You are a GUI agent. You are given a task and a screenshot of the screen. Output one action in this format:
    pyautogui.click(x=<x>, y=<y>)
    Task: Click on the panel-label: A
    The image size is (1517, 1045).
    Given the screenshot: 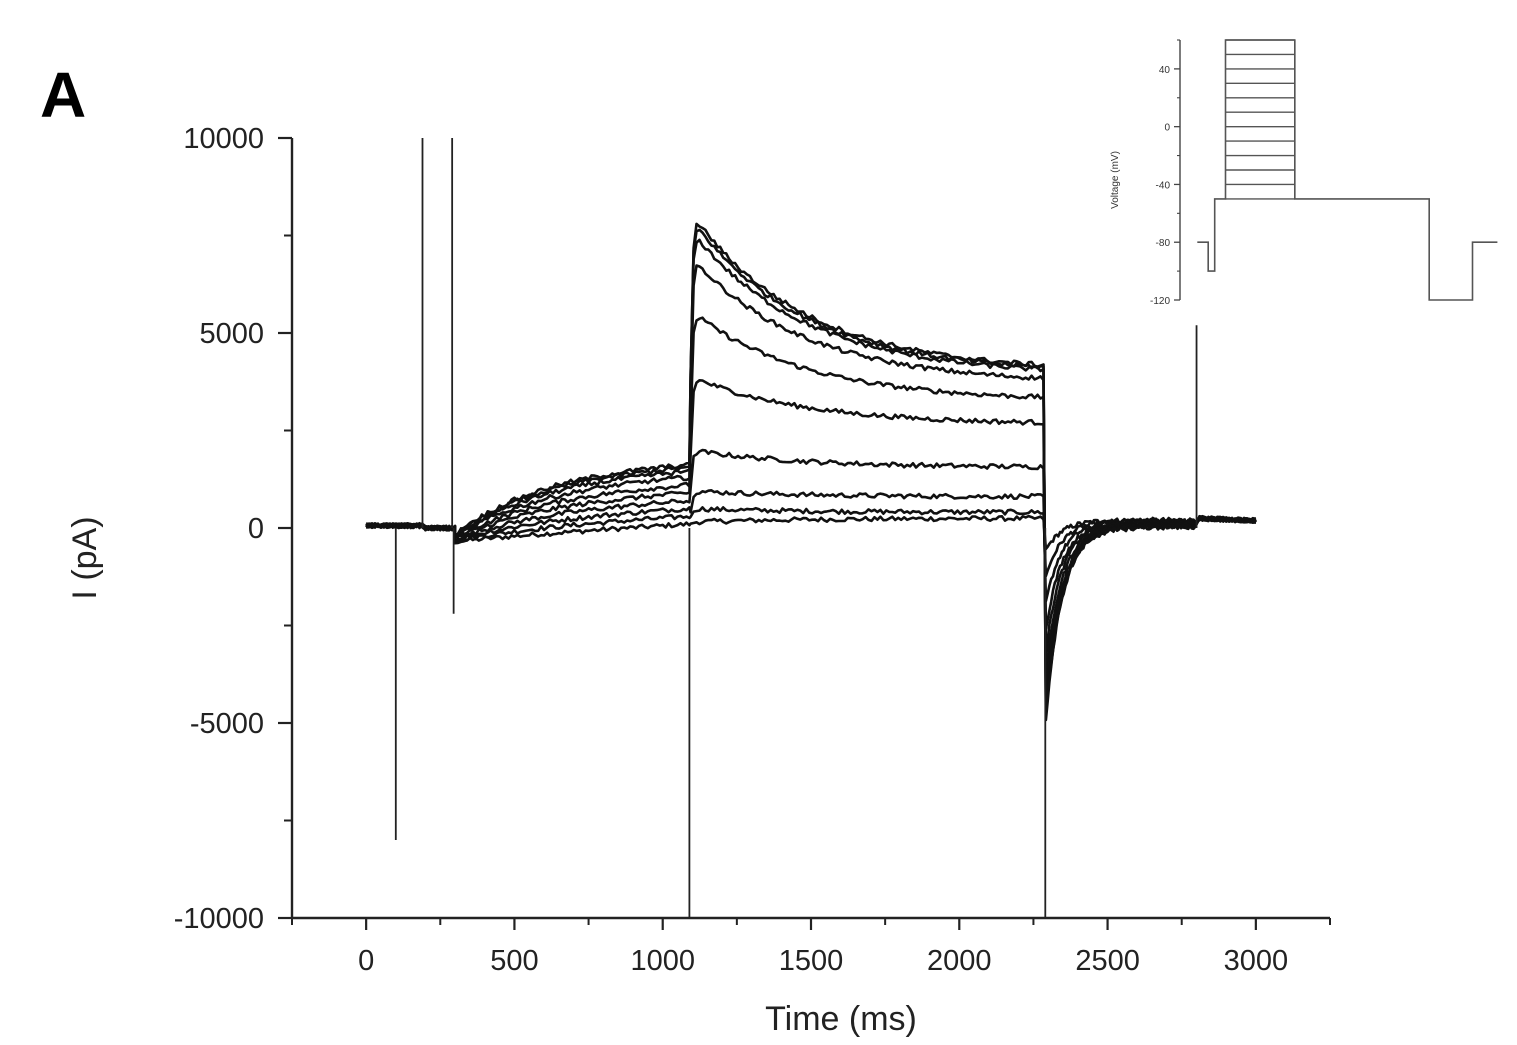 What is the action you would take?
    pyautogui.click(x=63, y=95)
    